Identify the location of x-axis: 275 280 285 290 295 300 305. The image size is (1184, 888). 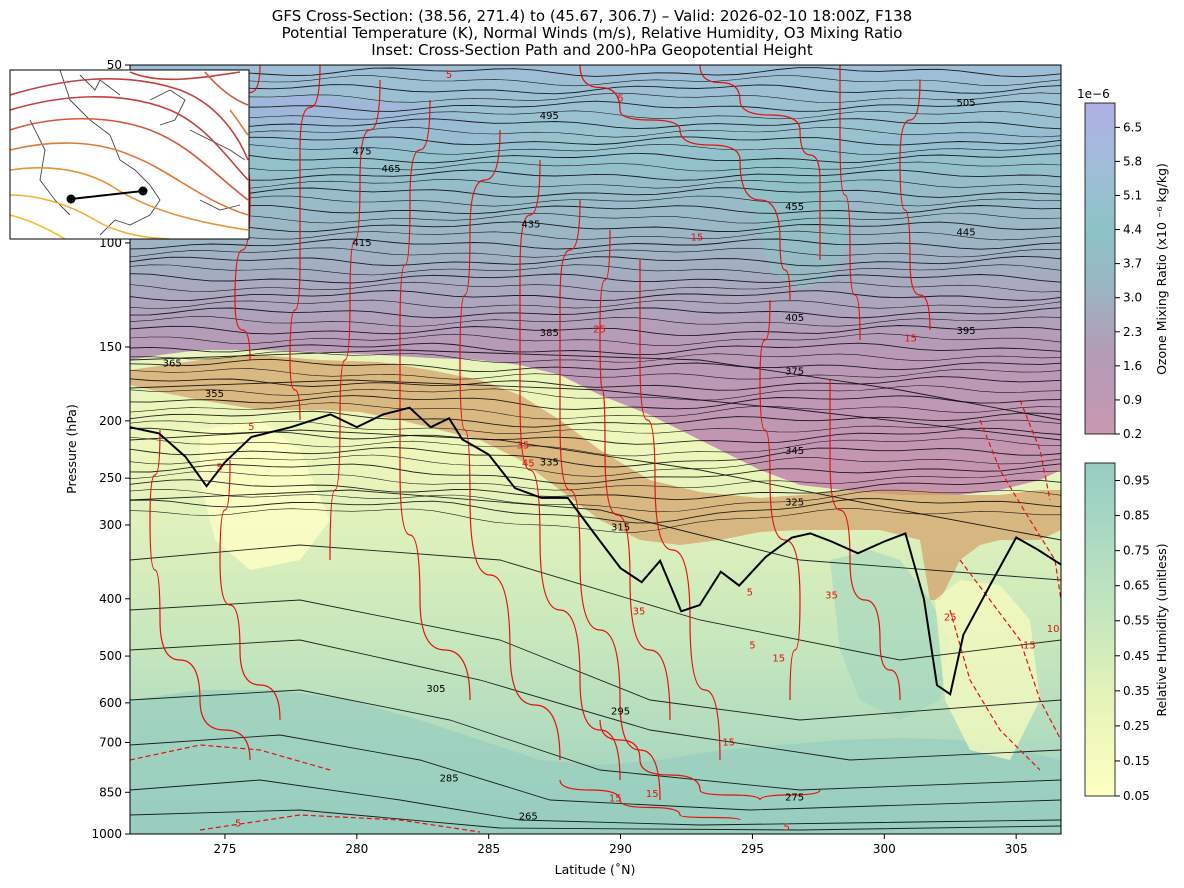
(620, 845).